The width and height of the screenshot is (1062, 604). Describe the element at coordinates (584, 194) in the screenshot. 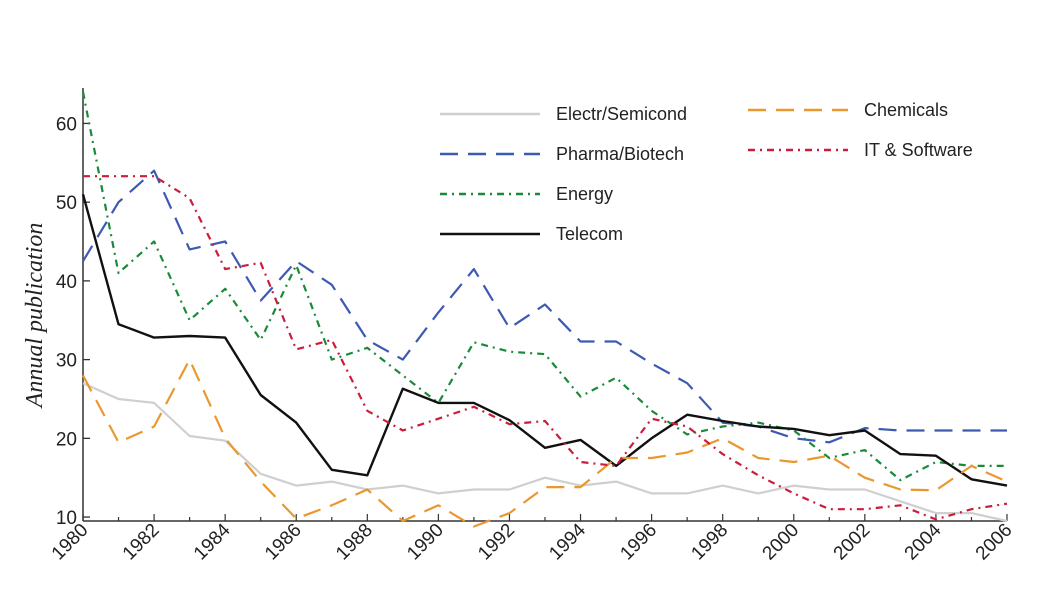

I see `legend-label: Energy` at that location.